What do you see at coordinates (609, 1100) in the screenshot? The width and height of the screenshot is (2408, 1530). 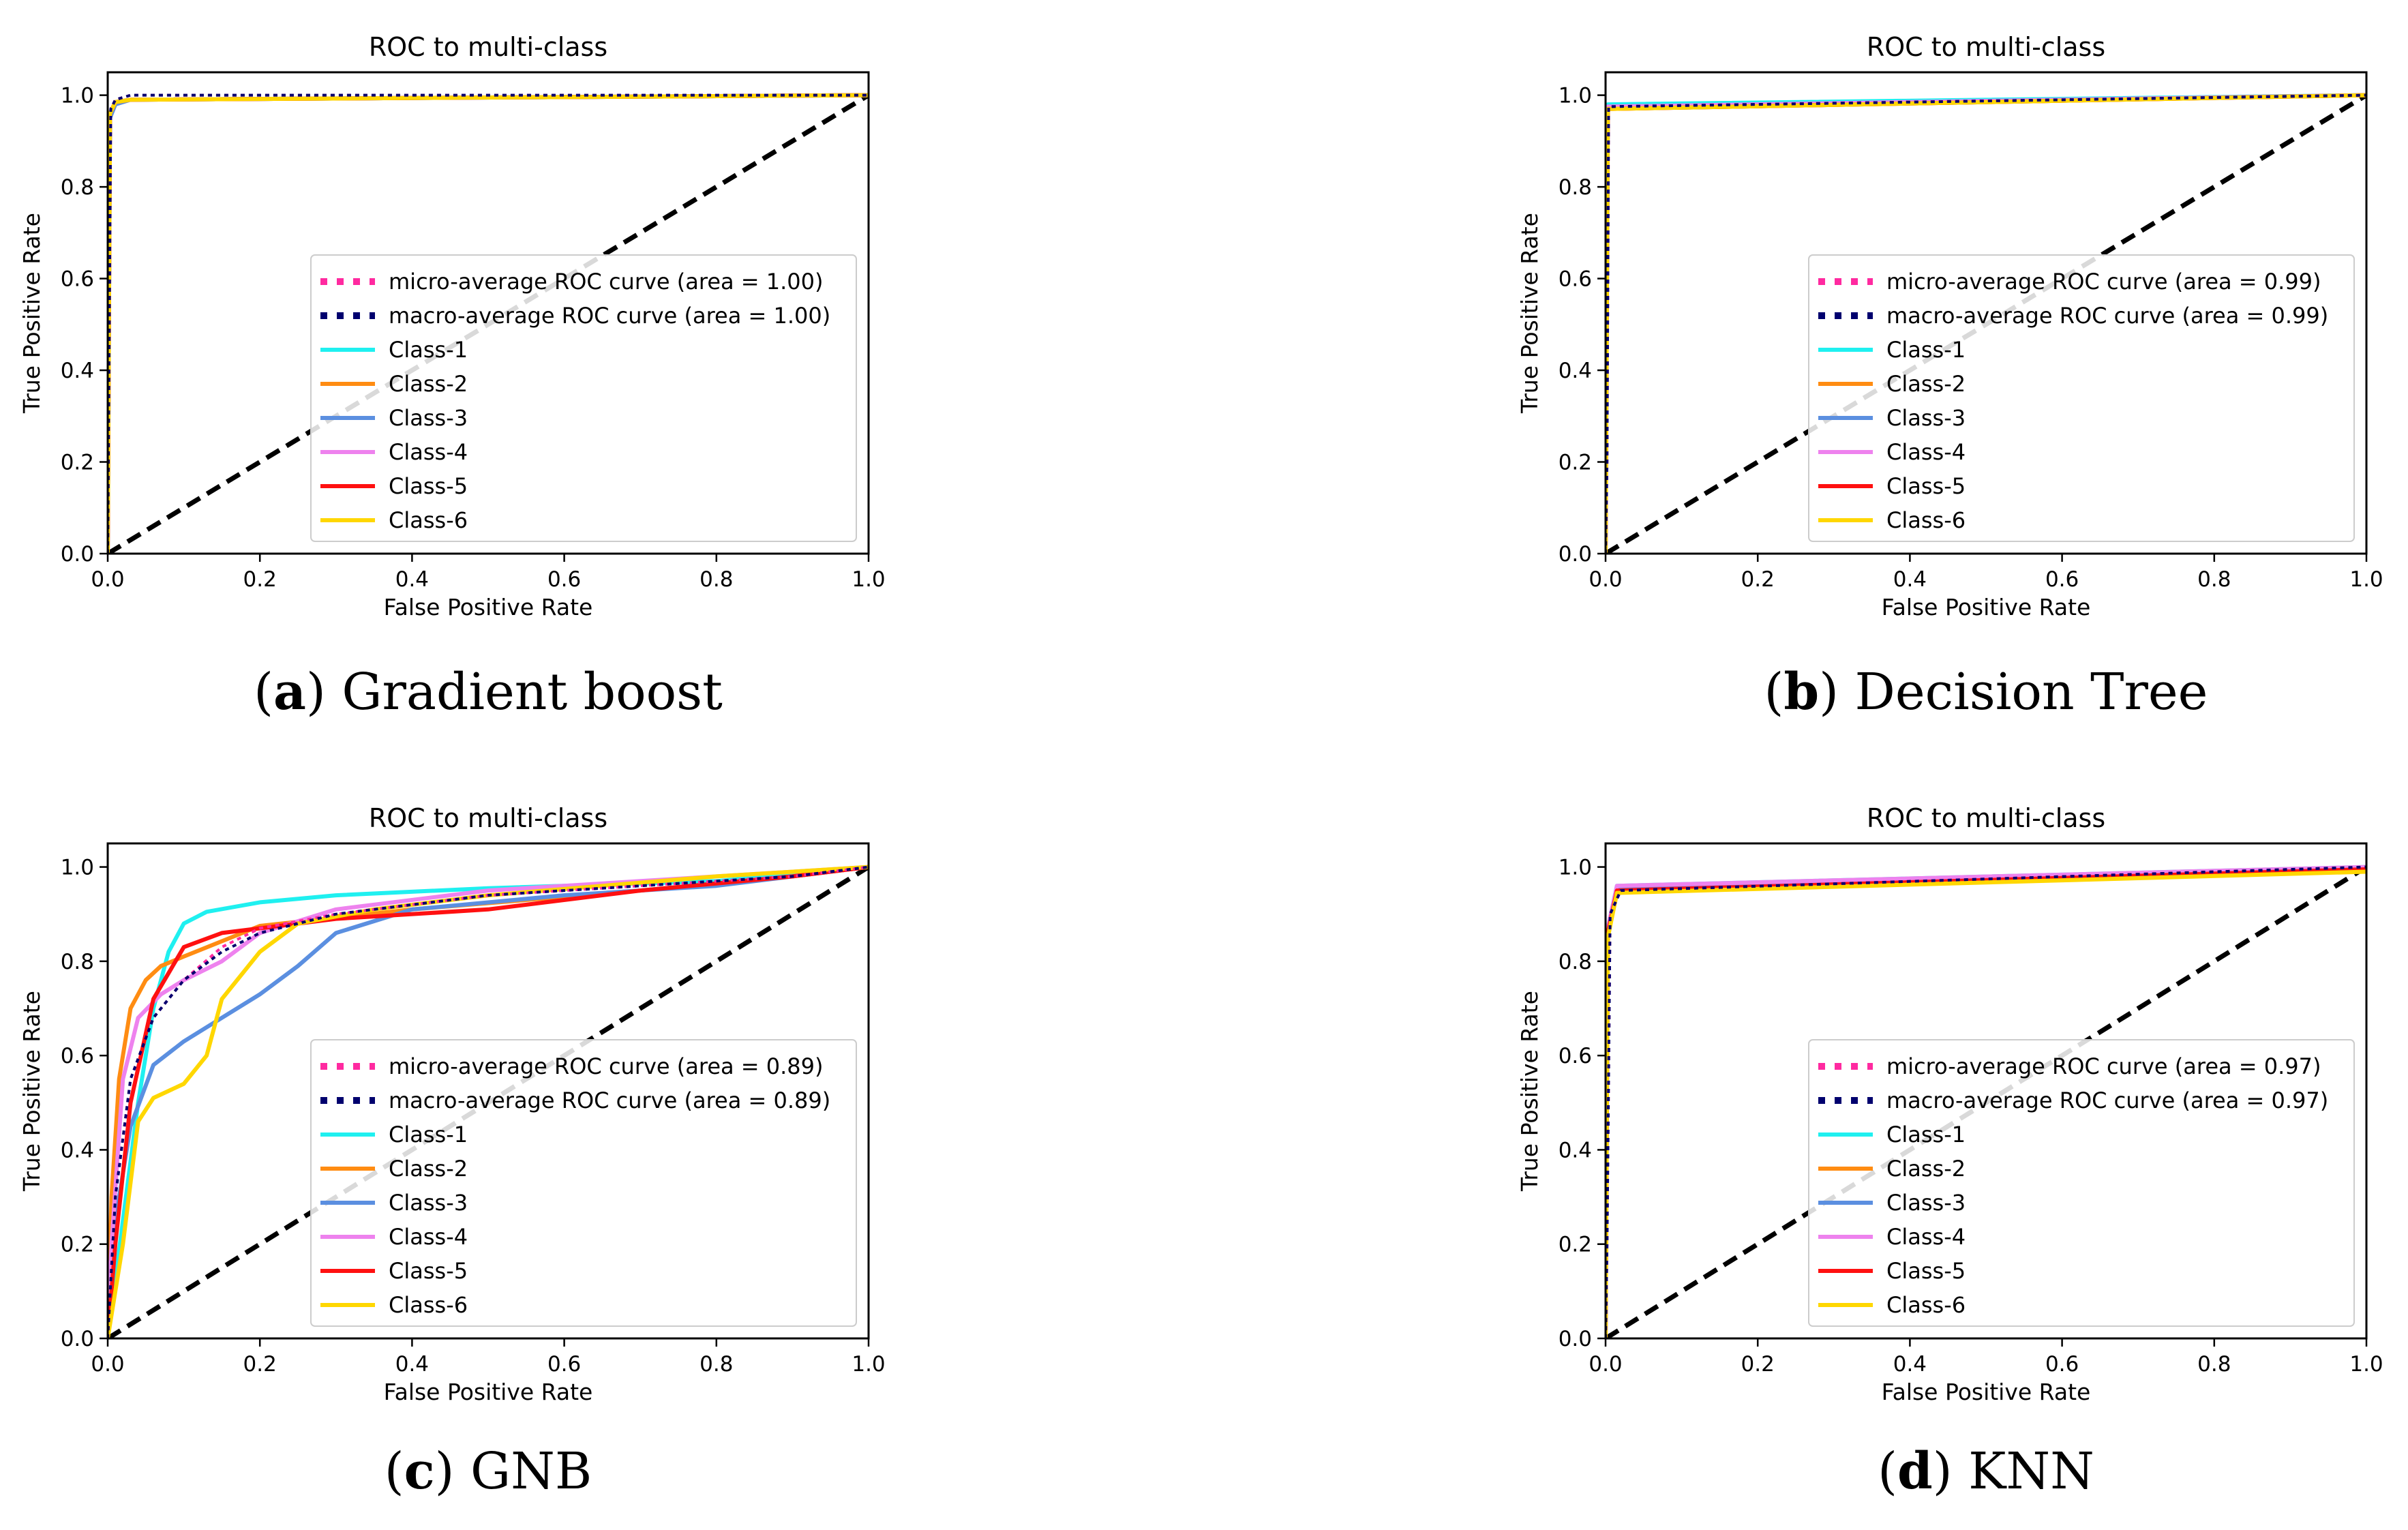 I see `legend-label: macro-average ROC curve (area = 0.89)` at bounding box center [609, 1100].